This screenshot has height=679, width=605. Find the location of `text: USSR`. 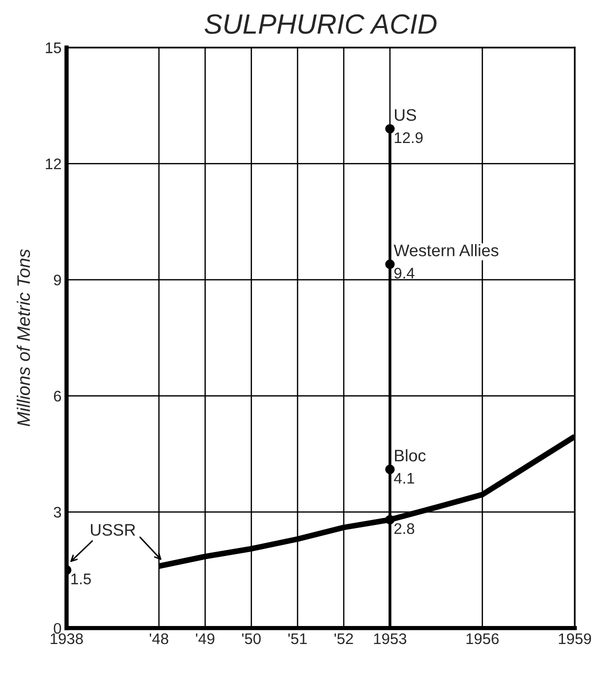

text: USSR is located at coordinates (113, 530).